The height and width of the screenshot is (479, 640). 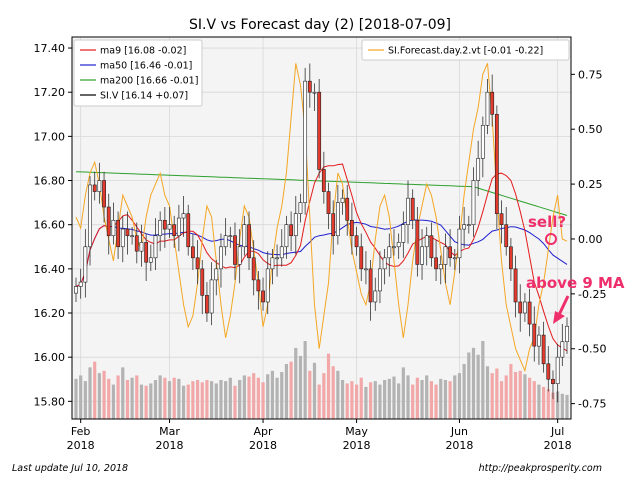 I want to click on left-tick-label: 16.80, so click(x=50, y=181).